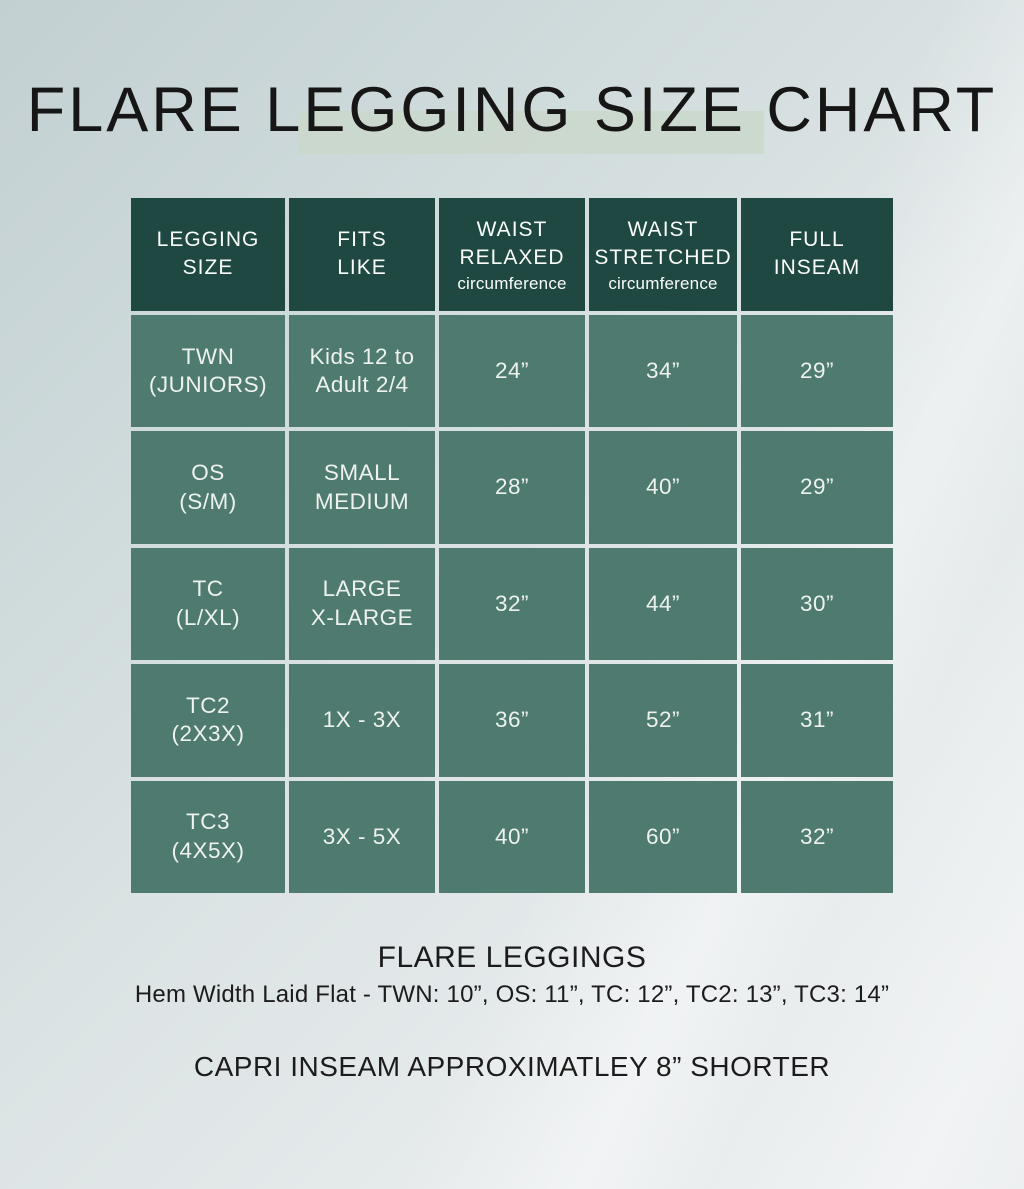  What do you see at coordinates (362, 836) in the screenshot?
I see `cell-fits-like: 3X - 5X` at bounding box center [362, 836].